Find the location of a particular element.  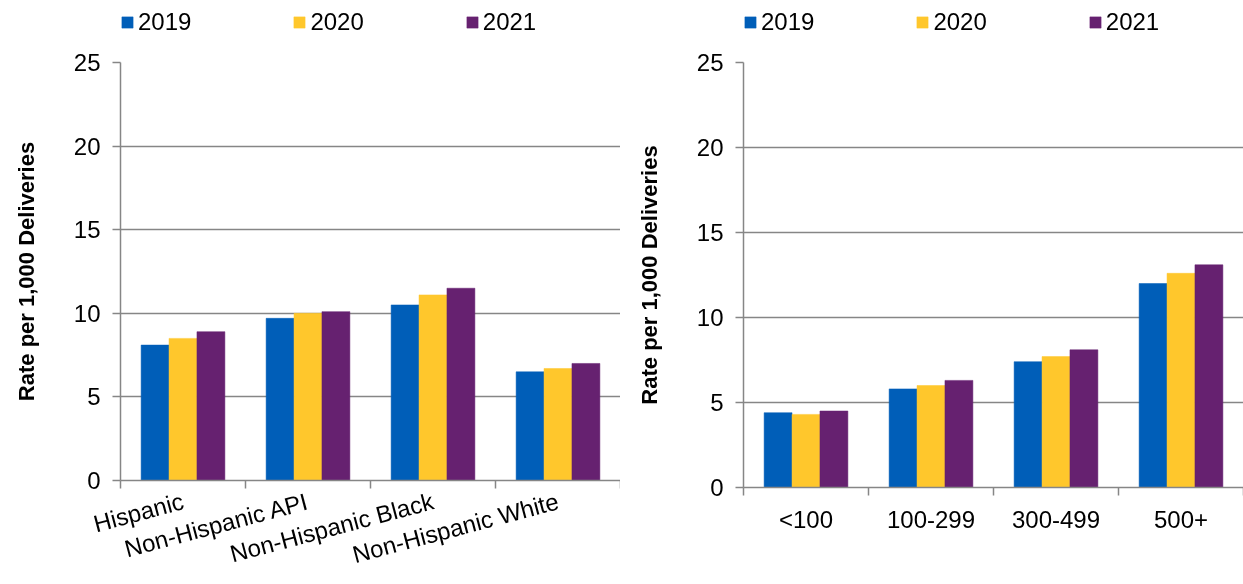

x-tick-label: <100 is located at coordinates (806, 519).